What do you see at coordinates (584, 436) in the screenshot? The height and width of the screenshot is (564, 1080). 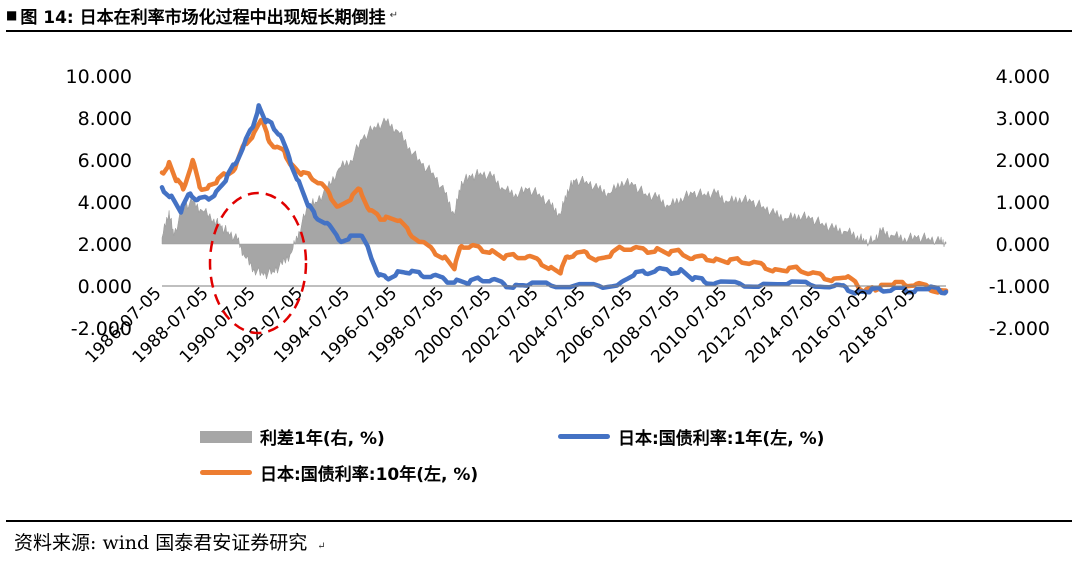 I see `legend-jgb1y-swatch` at bounding box center [584, 436].